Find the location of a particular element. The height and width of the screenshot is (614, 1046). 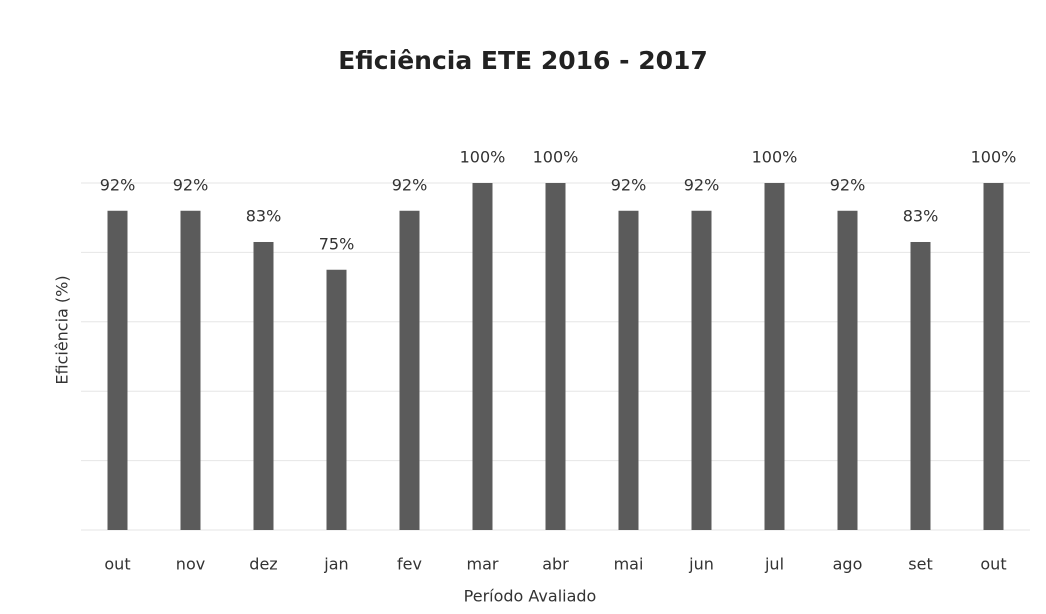

x-axis-title: Período Avaliado is located at coordinates (530, 596).